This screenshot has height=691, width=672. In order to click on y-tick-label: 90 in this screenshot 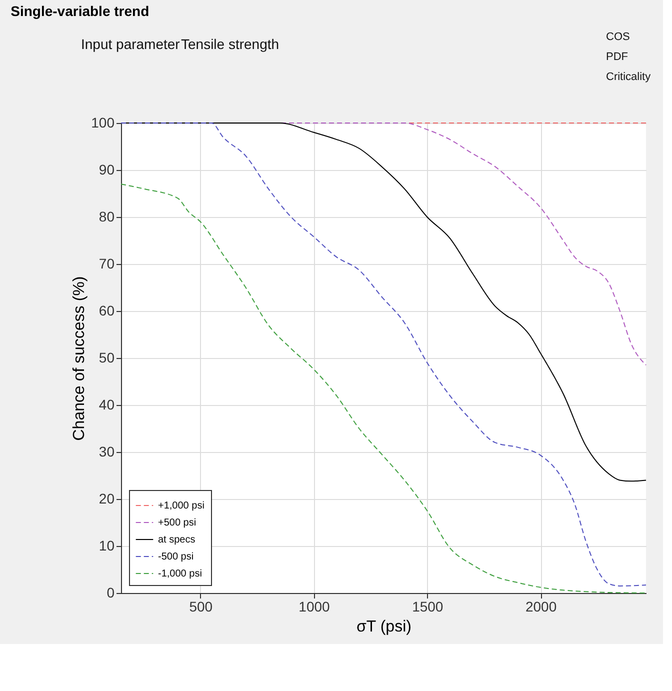, I will do `click(106, 170)`.